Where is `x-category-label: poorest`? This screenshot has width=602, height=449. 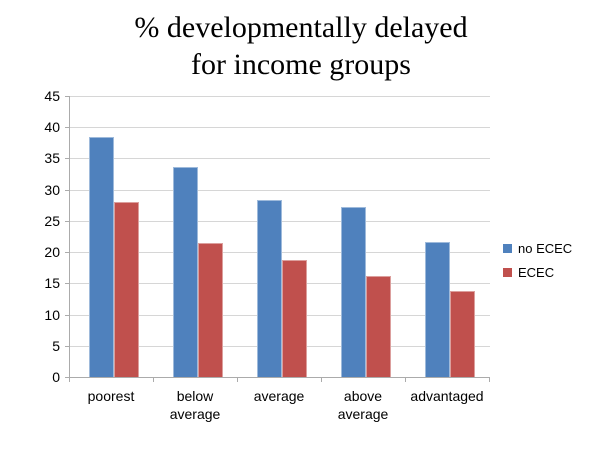
x-category-label: poorest is located at coordinates (111, 396).